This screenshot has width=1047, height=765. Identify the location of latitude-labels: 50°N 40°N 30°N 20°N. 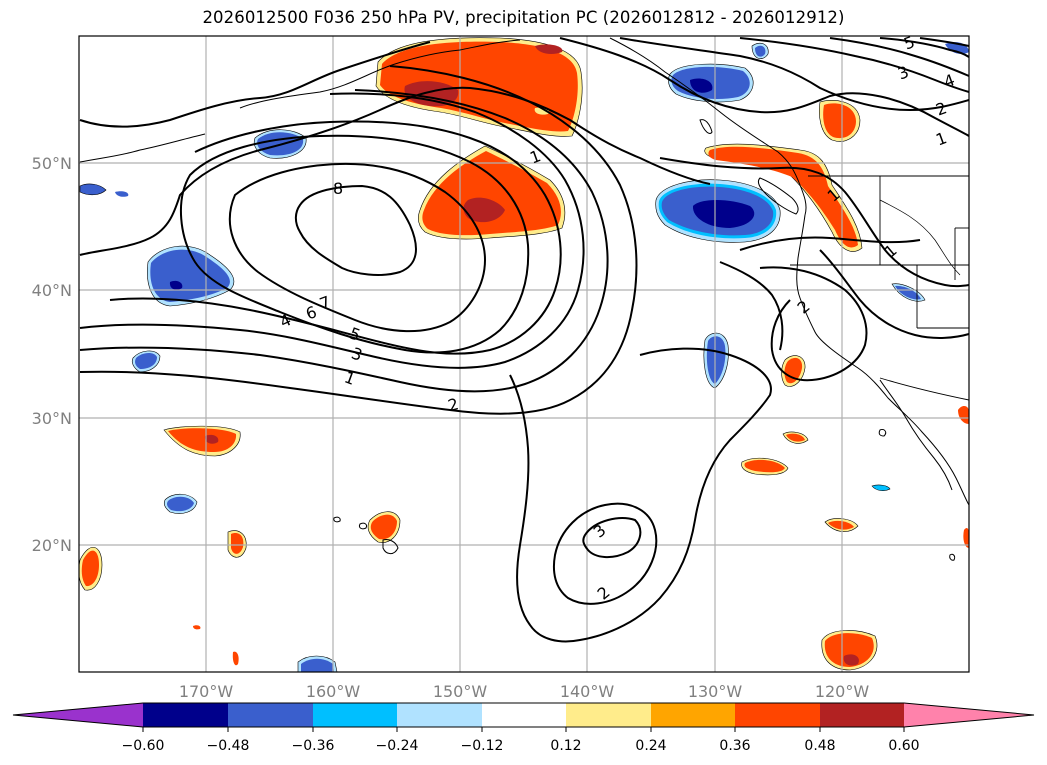
(52, 354).